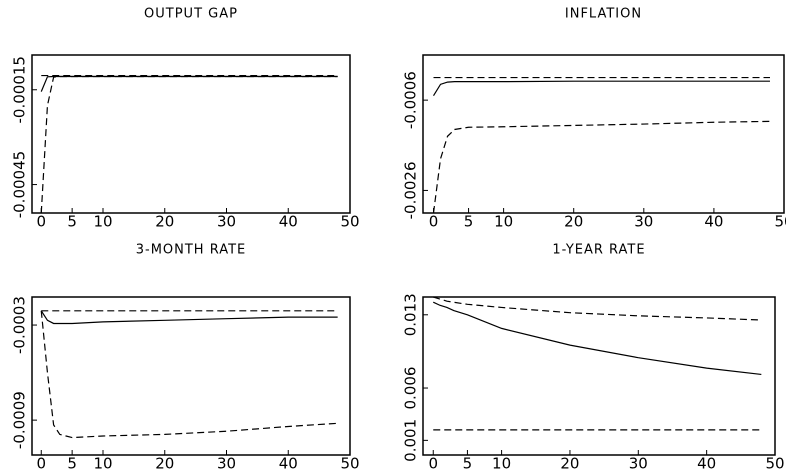 The height and width of the screenshot is (472, 786). I want to click on y-tick-label: -0.0003, so click(20, 325).